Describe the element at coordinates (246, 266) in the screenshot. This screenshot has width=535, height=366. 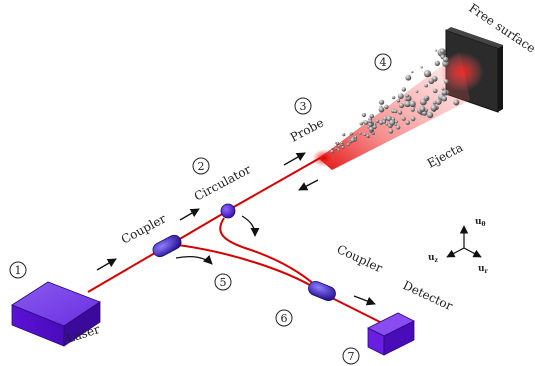
I see `fiber-coupler-to-coupler2` at that location.